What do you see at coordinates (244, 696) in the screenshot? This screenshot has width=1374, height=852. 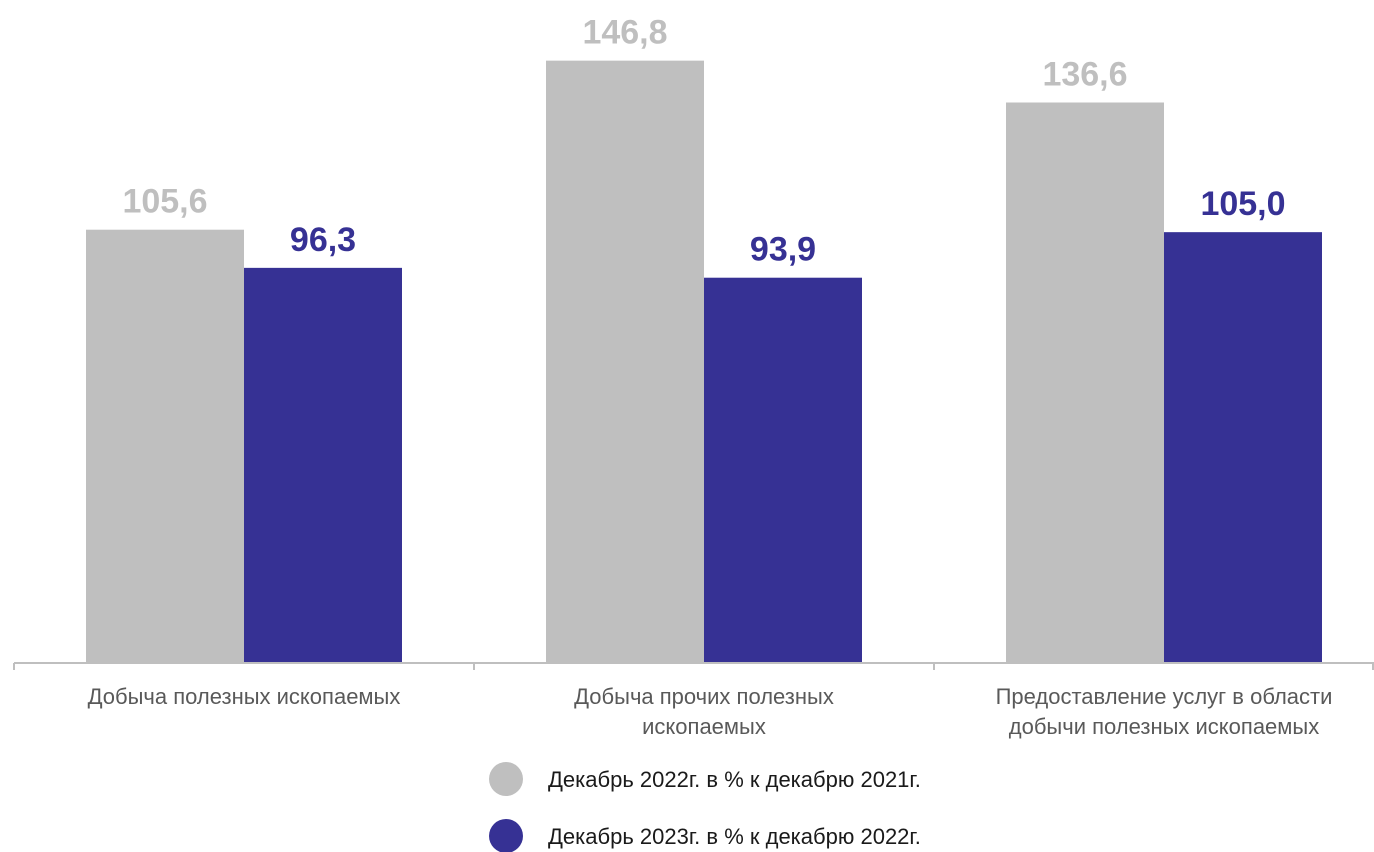 I see `category-label: Добыча полезных ископаемых` at bounding box center [244, 696].